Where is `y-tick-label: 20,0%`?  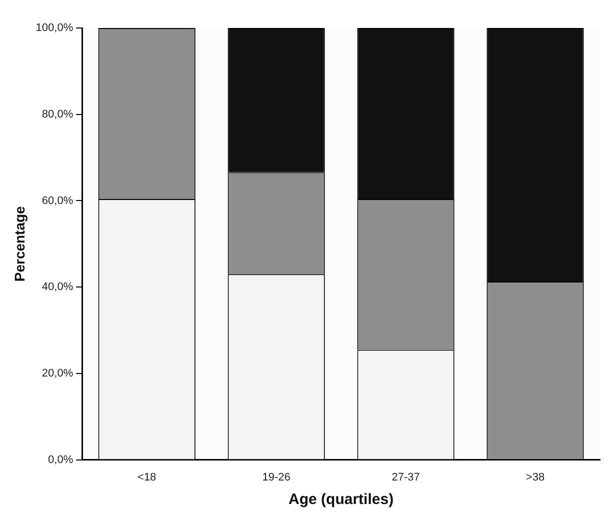
y-tick-label: 20,0% is located at coordinates (58, 373).